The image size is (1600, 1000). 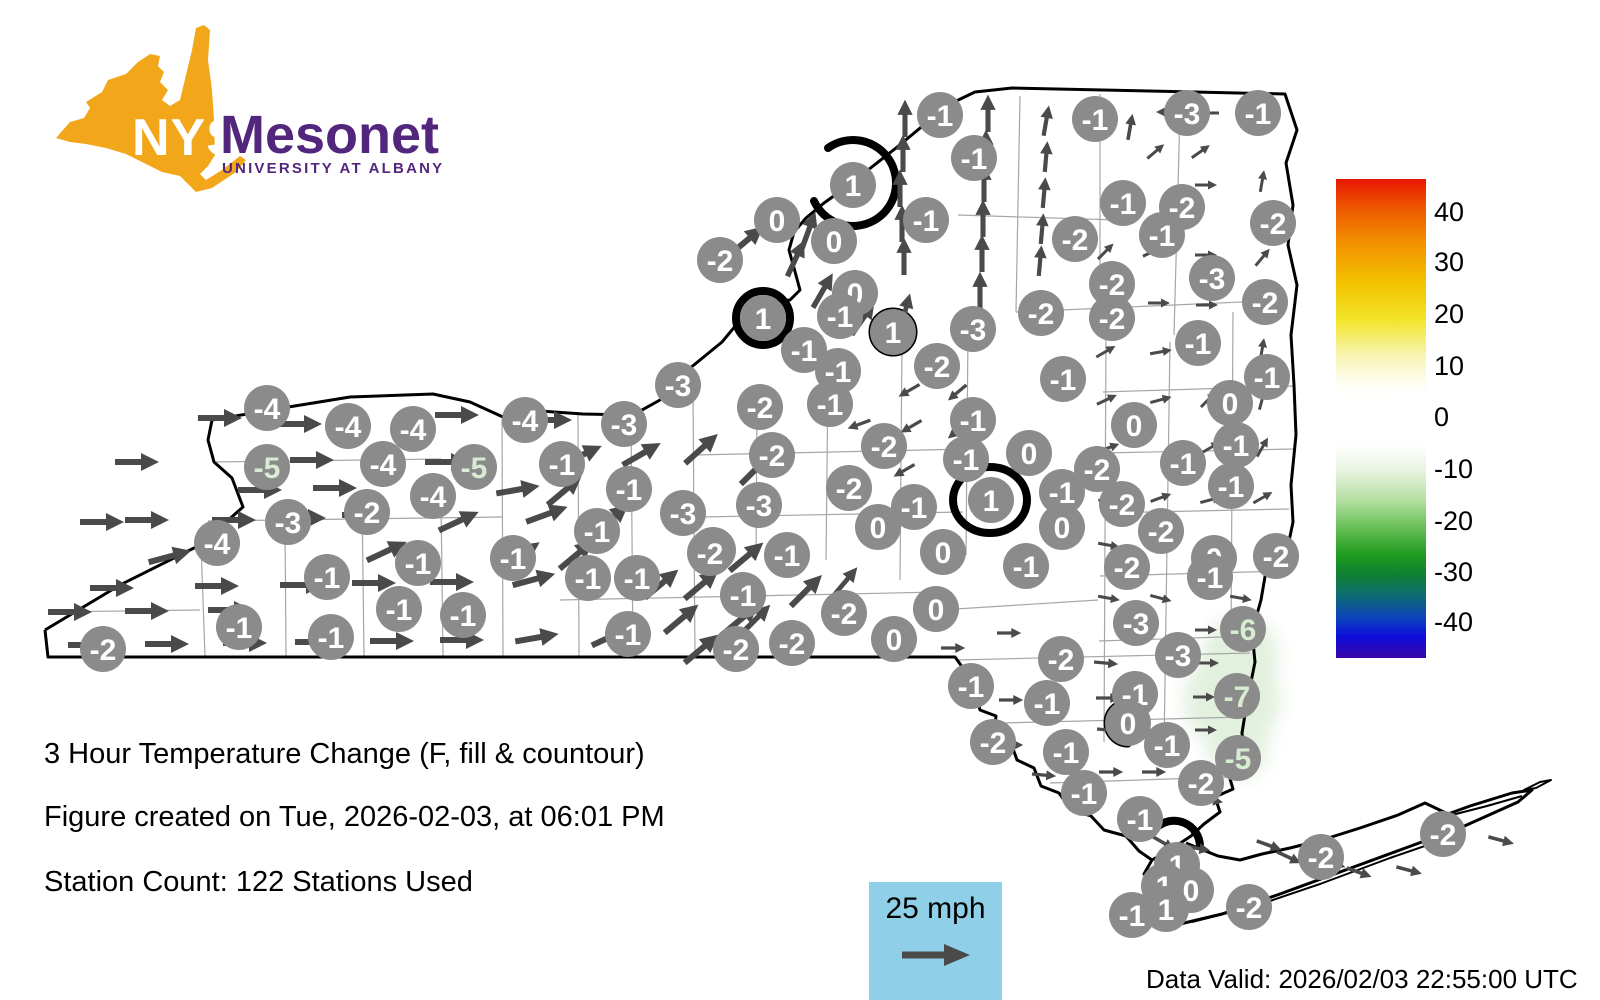 I want to click on ny-state-logo-shape, so click(x=151, y=108).